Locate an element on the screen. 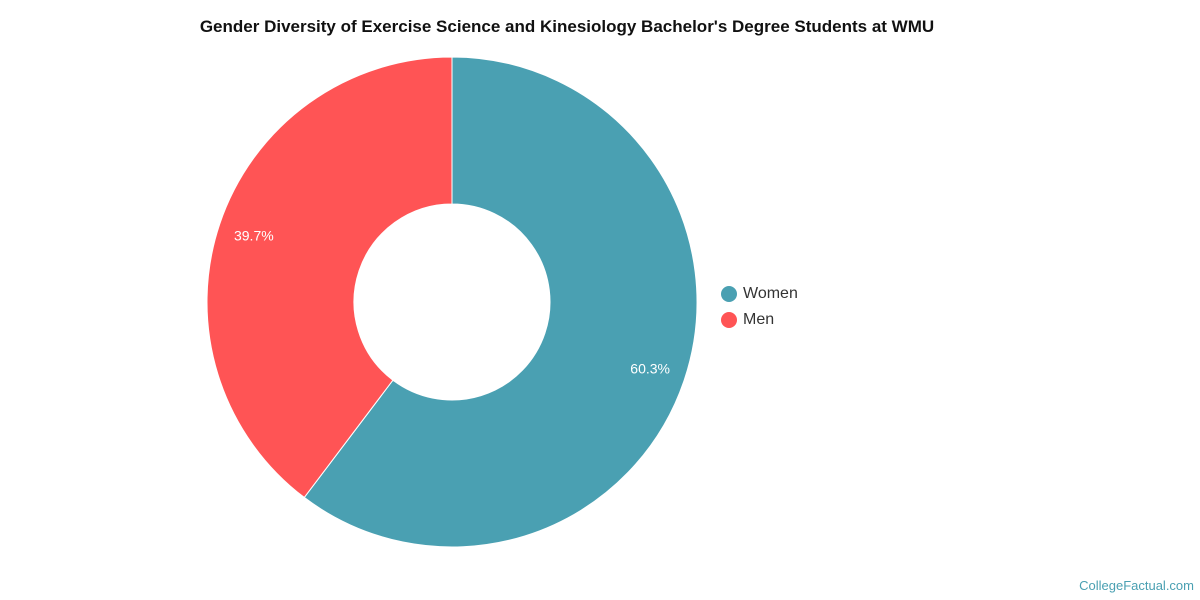 The image size is (1200, 600). data-label-men: 39.7% is located at coordinates (254, 236).